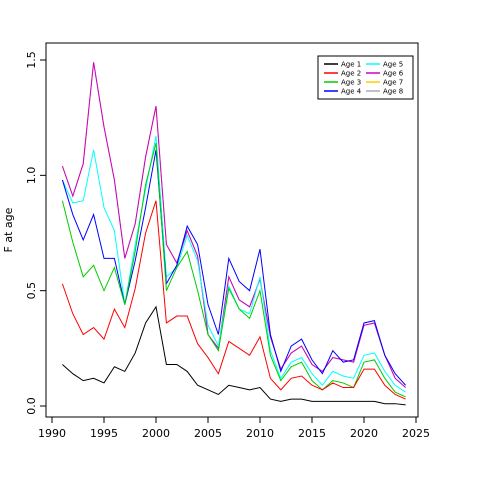 This screenshot has width=480, height=480. Describe the element at coordinates (52, 433) in the screenshot. I see `x-tick-label: 1990` at that location.